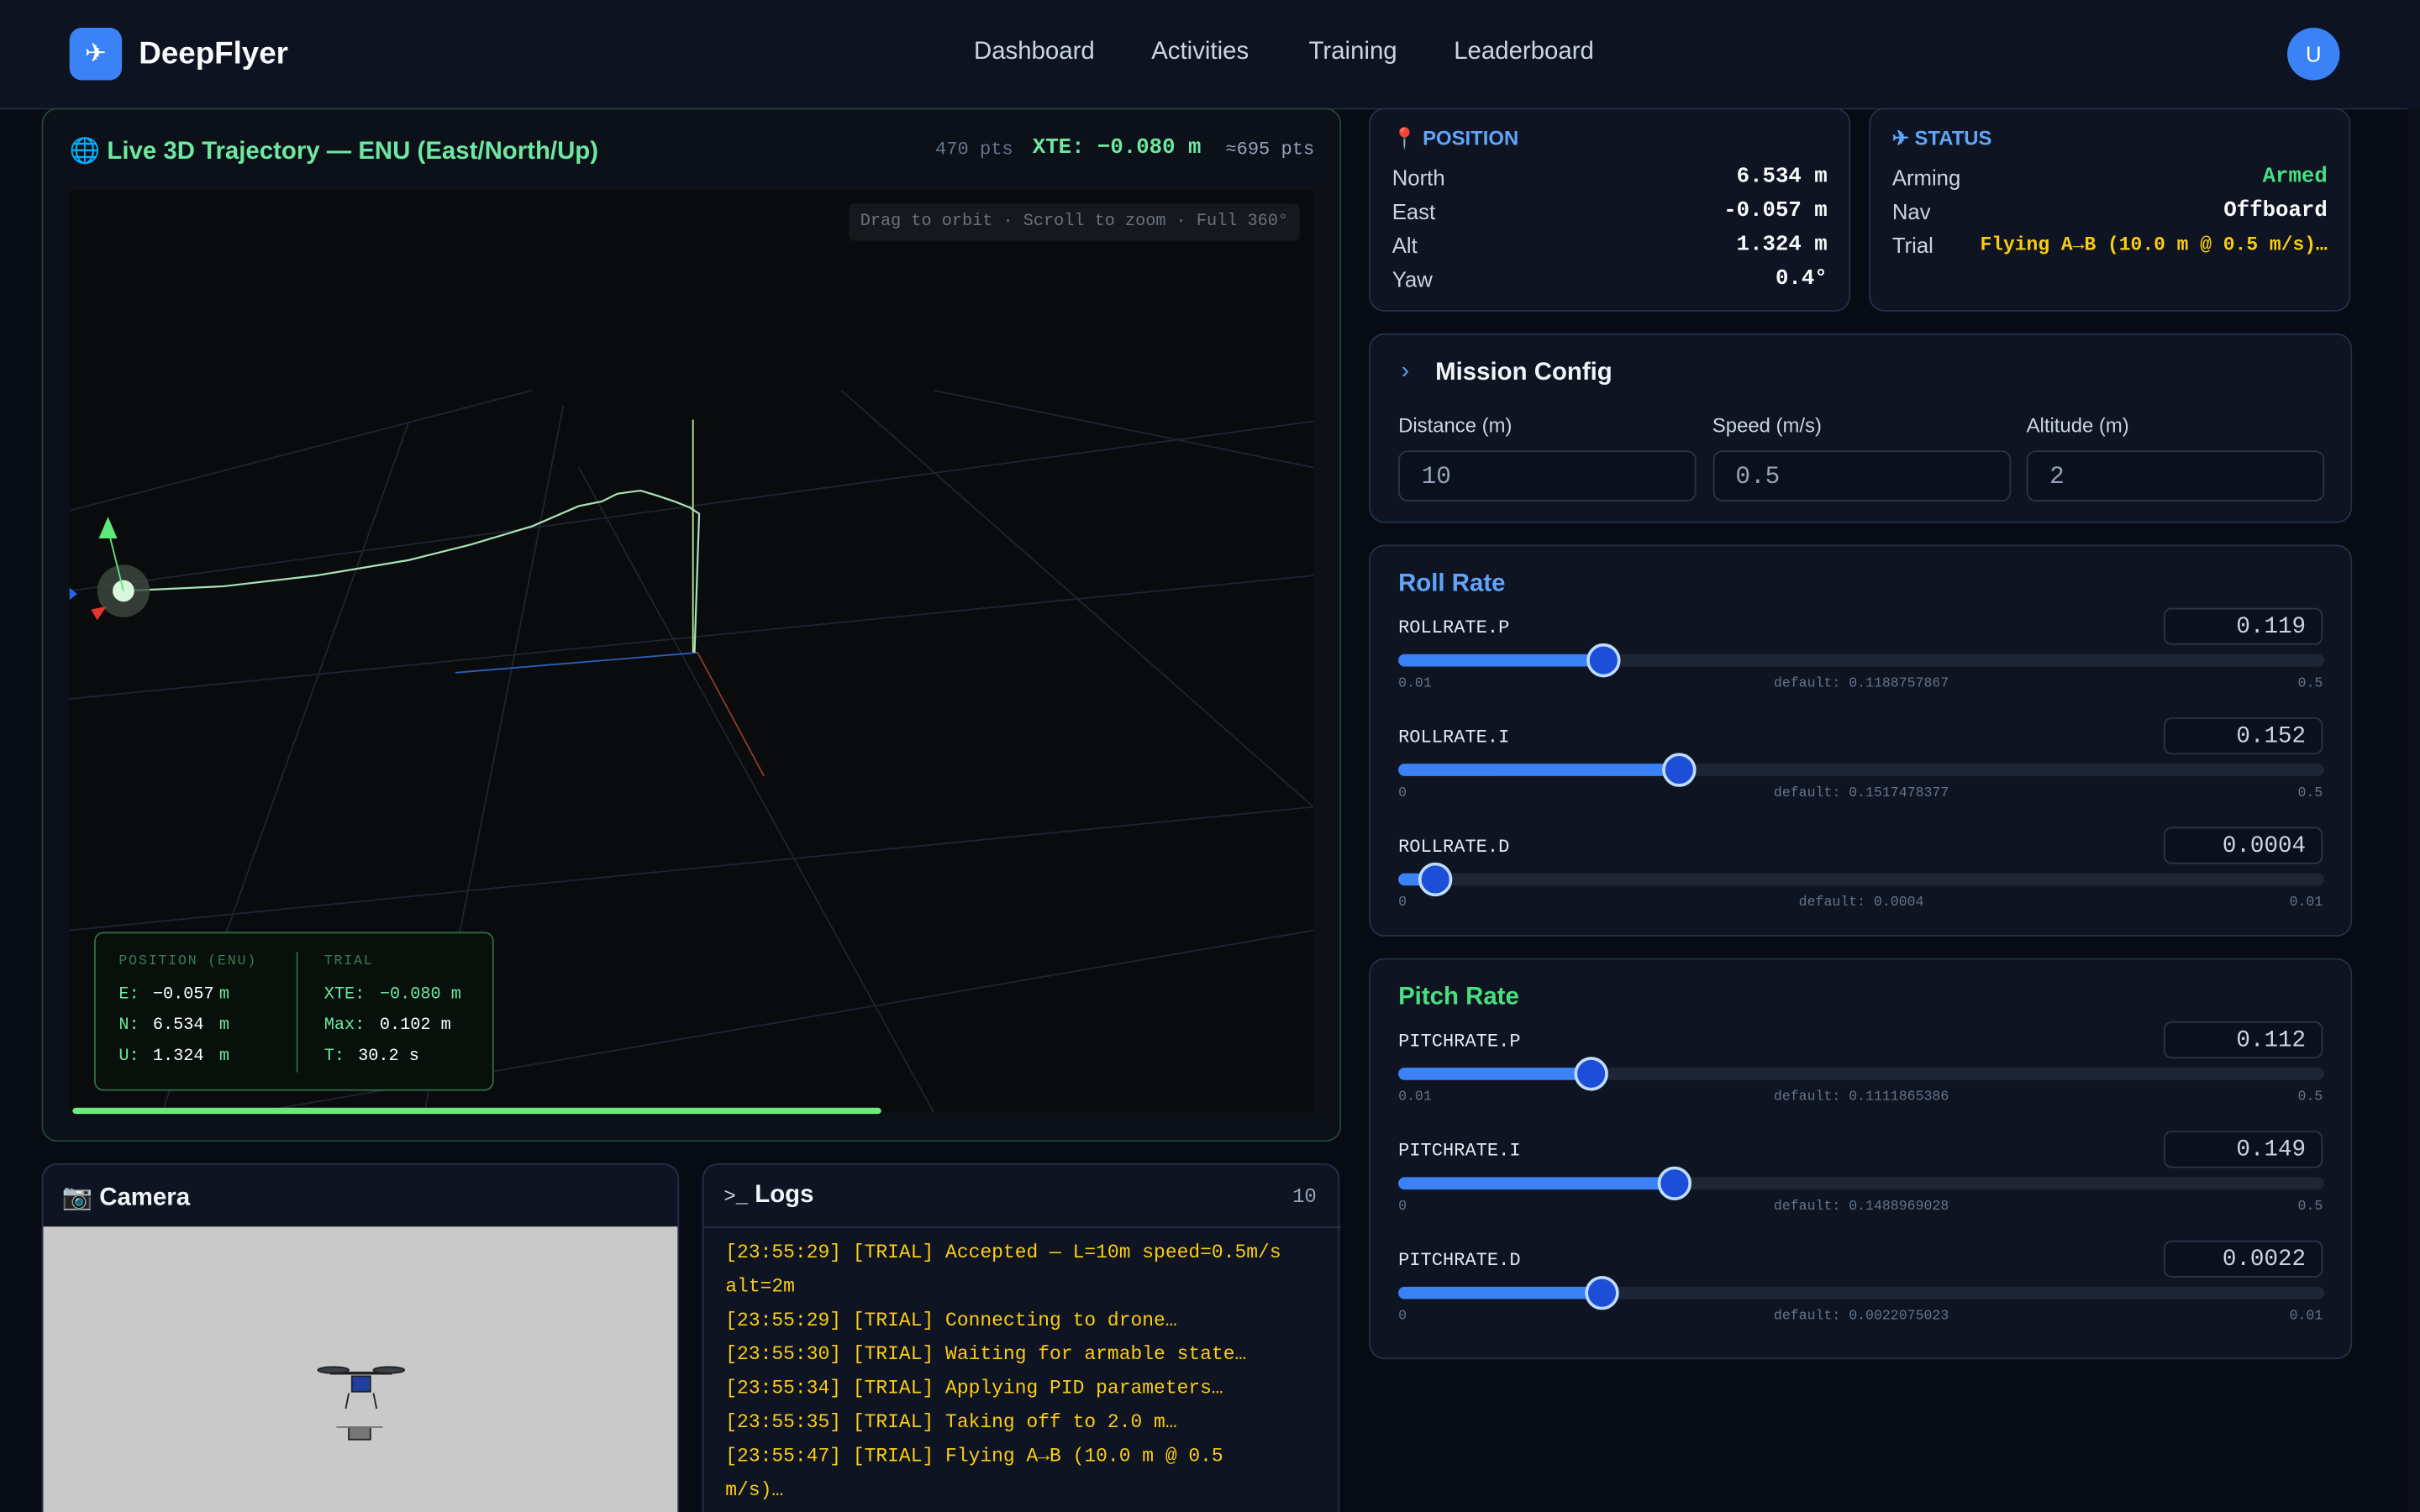  Describe the element at coordinates (2110, 211) in the screenshot. I see `info-row: Nav Offboard` at that location.